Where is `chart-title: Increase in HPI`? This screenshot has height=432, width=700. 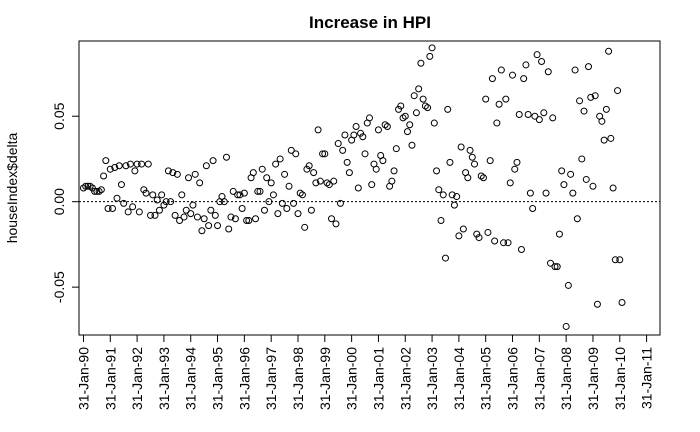 chart-title: Increase in HPI is located at coordinates (370, 22).